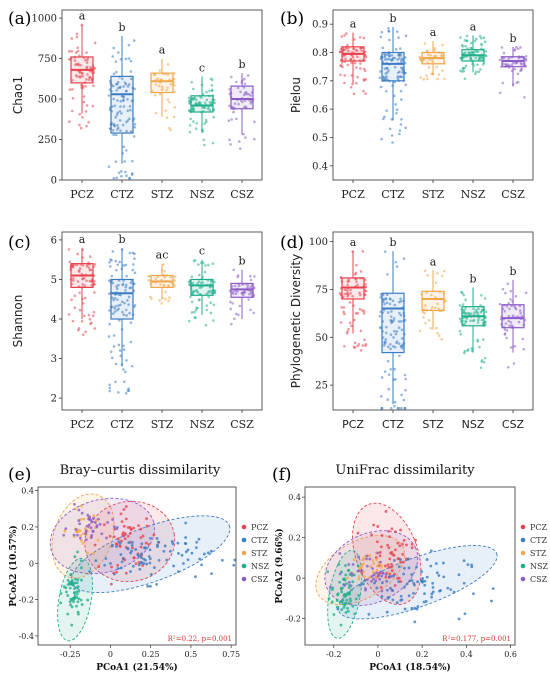 The height and width of the screenshot is (678, 550). Describe the element at coordinates (510, 654) in the screenshot. I see `x-tick-label: 0.6` at that location.